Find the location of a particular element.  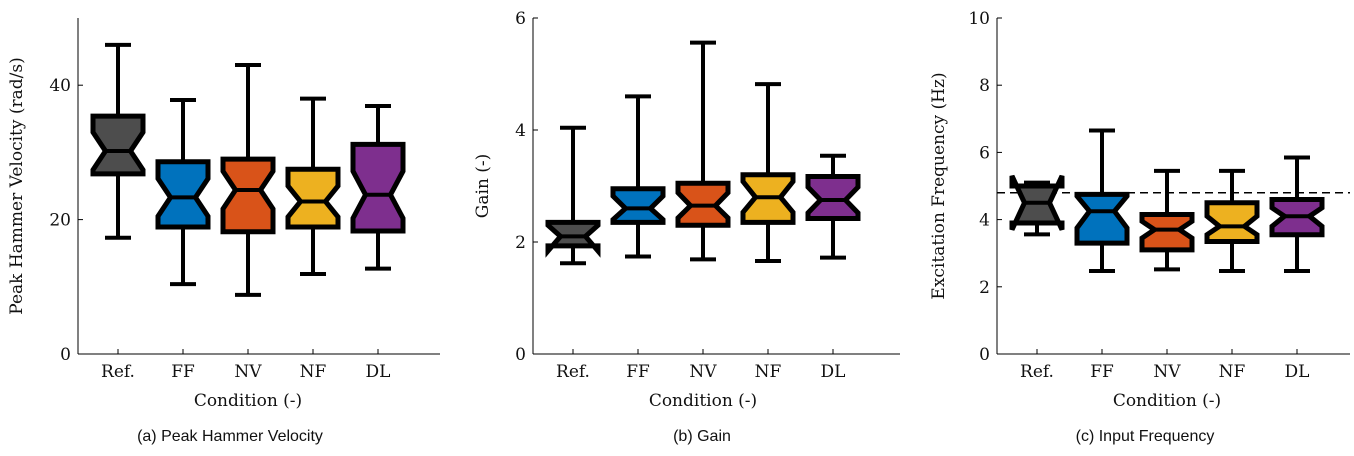

caption-a: (a) Peak Hammer Velocity is located at coordinates (230, 436).